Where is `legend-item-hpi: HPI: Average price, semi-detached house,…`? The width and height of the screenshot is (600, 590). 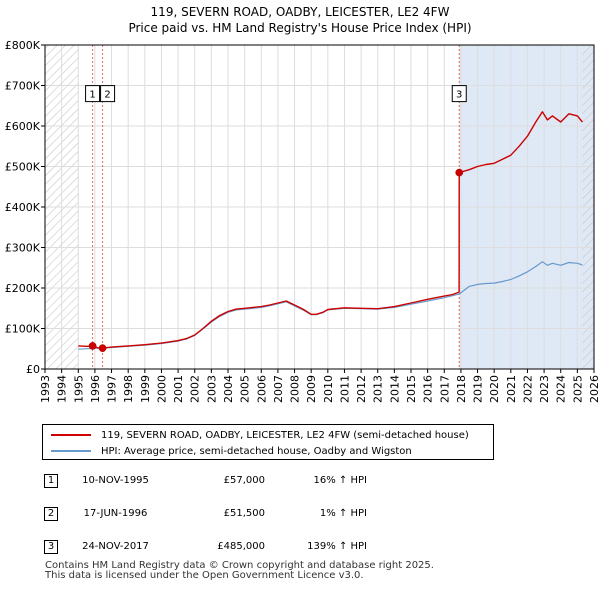
legend-item-hpi: HPI: Average price, semi-detached house,… is located at coordinates (231, 451).